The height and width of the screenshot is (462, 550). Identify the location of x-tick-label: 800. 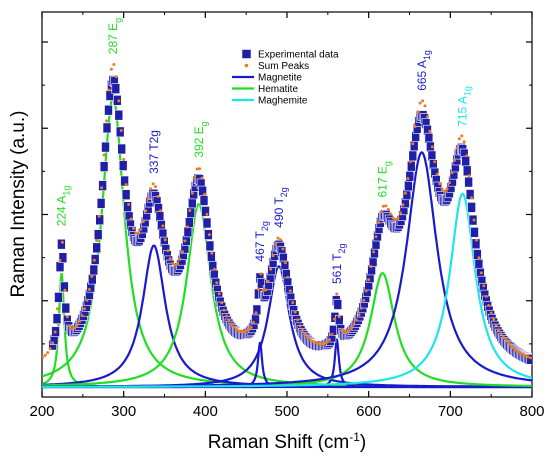
(531, 411).